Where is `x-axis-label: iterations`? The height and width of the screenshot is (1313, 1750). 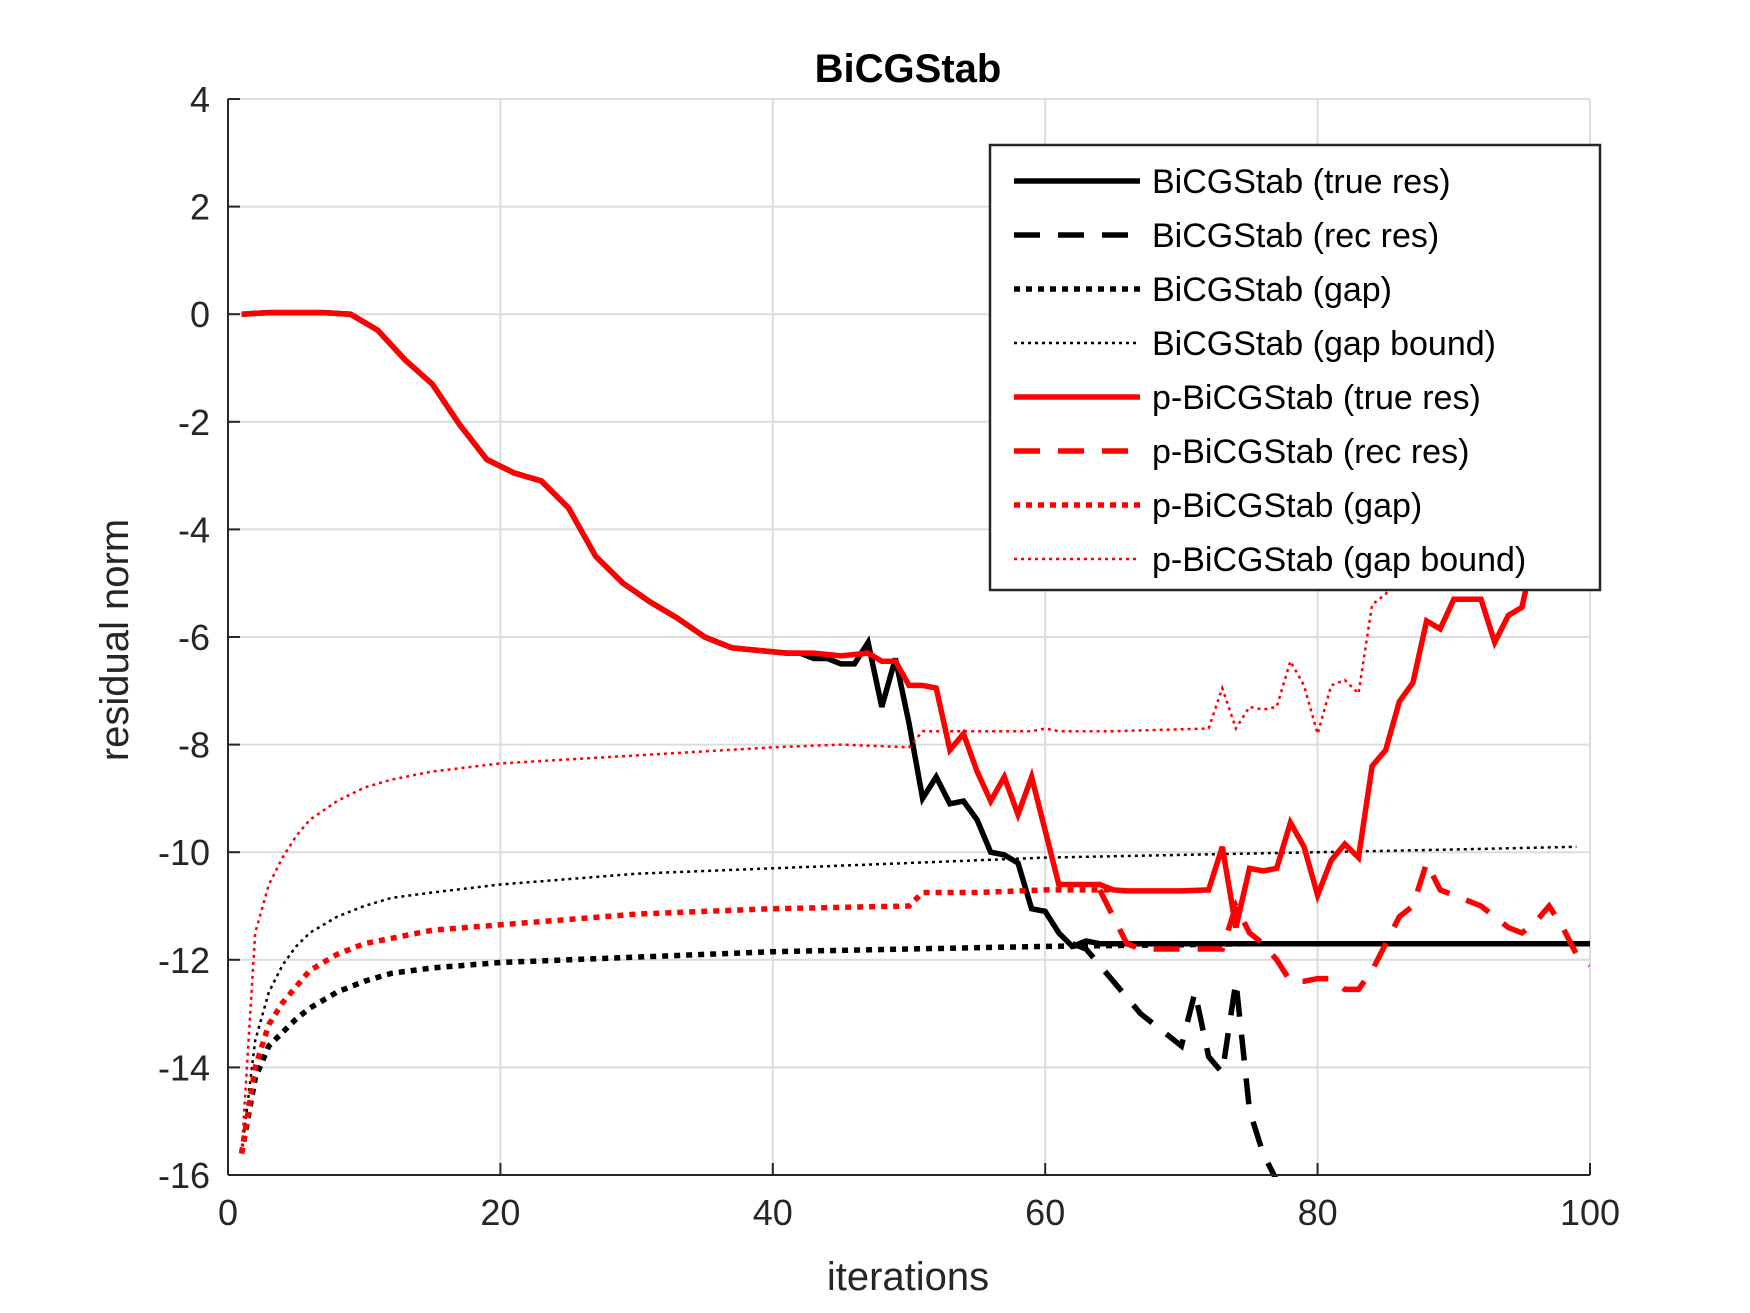
x-axis-label: iterations is located at coordinates (908, 1277).